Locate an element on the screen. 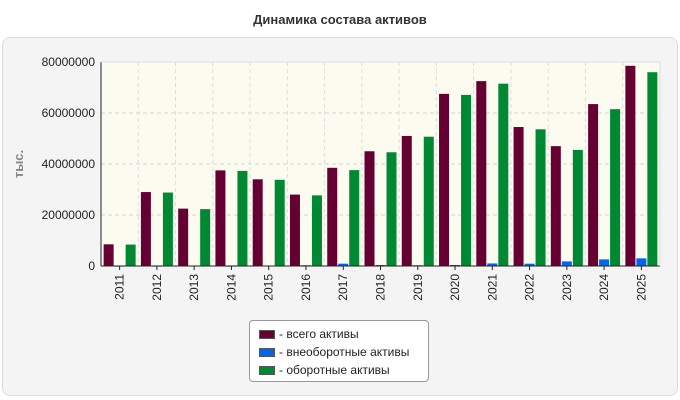  x-tick-label: 2011 is located at coordinates (120, 287).